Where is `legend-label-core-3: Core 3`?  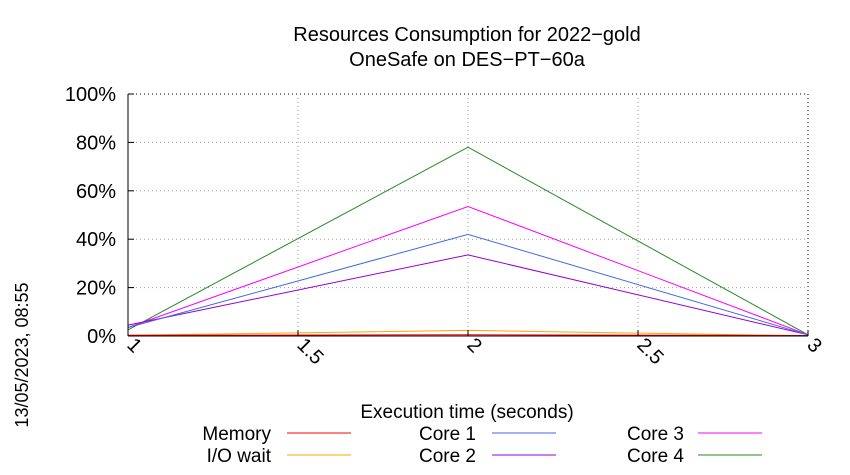 legend-label-core-3: Core 3 is located at coordinates (655, 434).